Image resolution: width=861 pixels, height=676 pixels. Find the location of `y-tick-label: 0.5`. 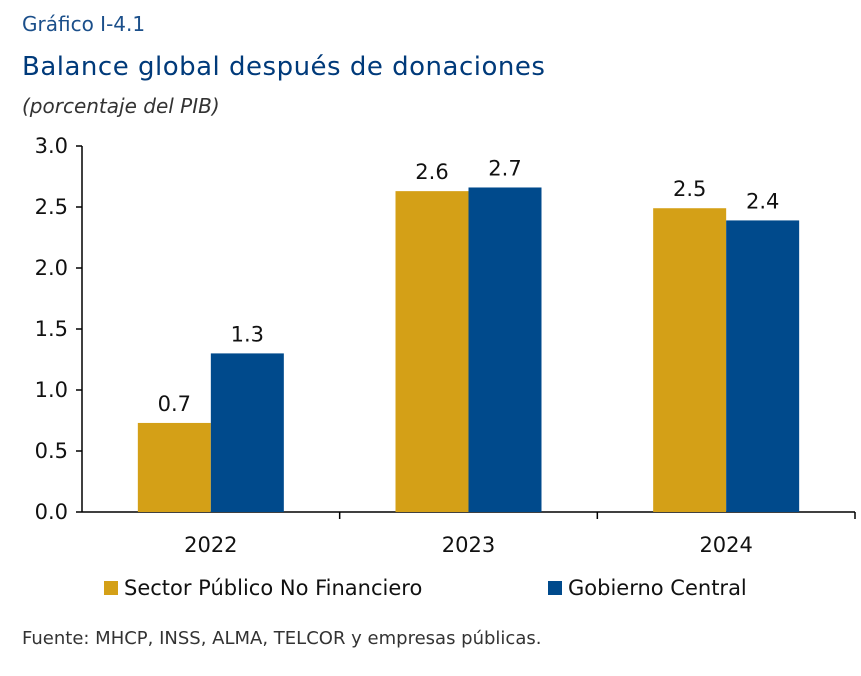

y-tick-label: 0.5 is located at coordinates (51, 451).